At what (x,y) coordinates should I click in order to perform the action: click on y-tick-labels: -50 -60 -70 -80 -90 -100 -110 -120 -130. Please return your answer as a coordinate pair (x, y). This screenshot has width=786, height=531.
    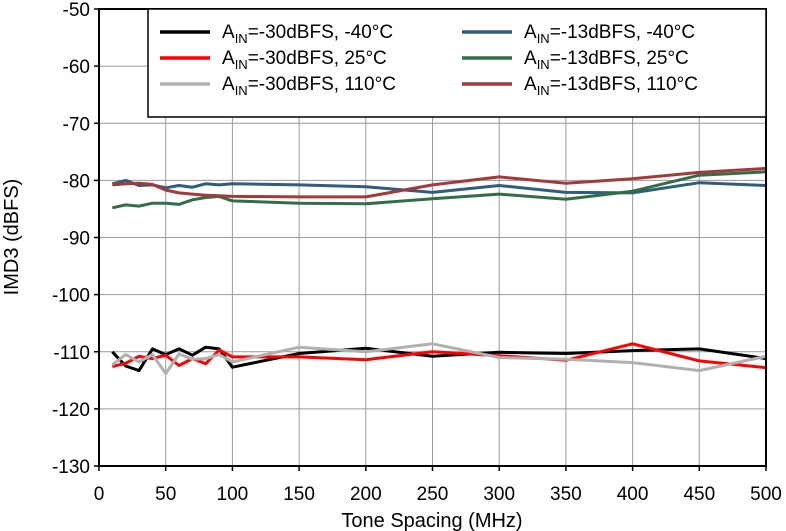
    Looking at the image, I should click on (71, 239).